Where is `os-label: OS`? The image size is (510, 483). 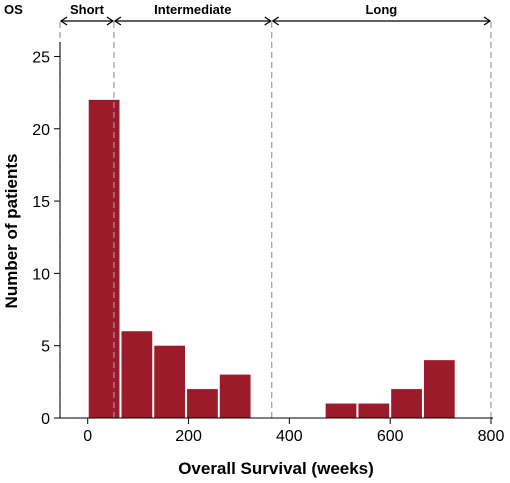 os-label: OS is located at coordinates (13, 9).